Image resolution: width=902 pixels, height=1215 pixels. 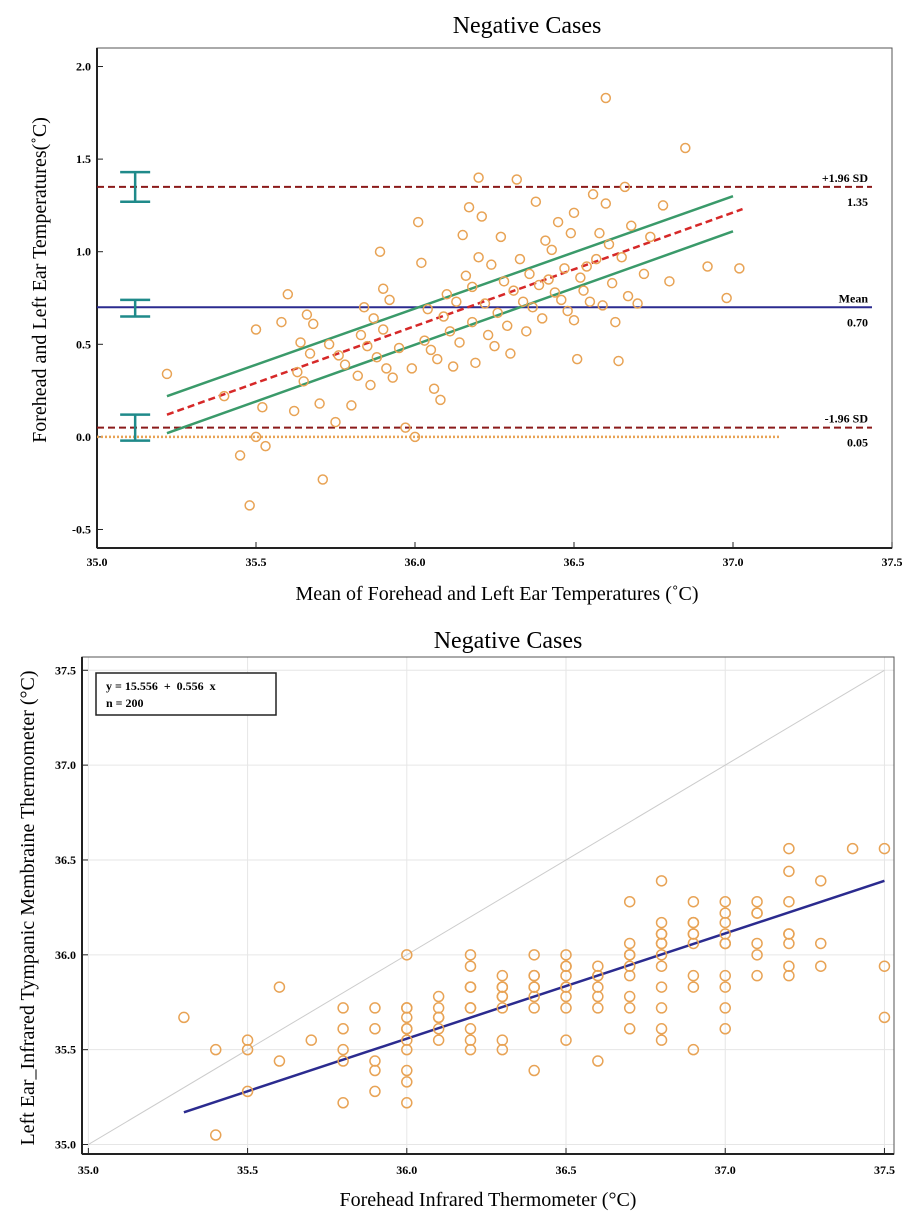 I want to click on x-tick-label: 37.0, so click(x=725, y=1170).